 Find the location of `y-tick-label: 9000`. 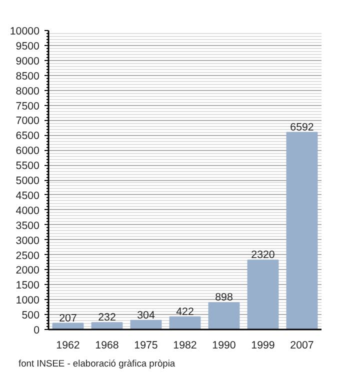

y-tick-label: 9000 is located at coordinates (28, 61).